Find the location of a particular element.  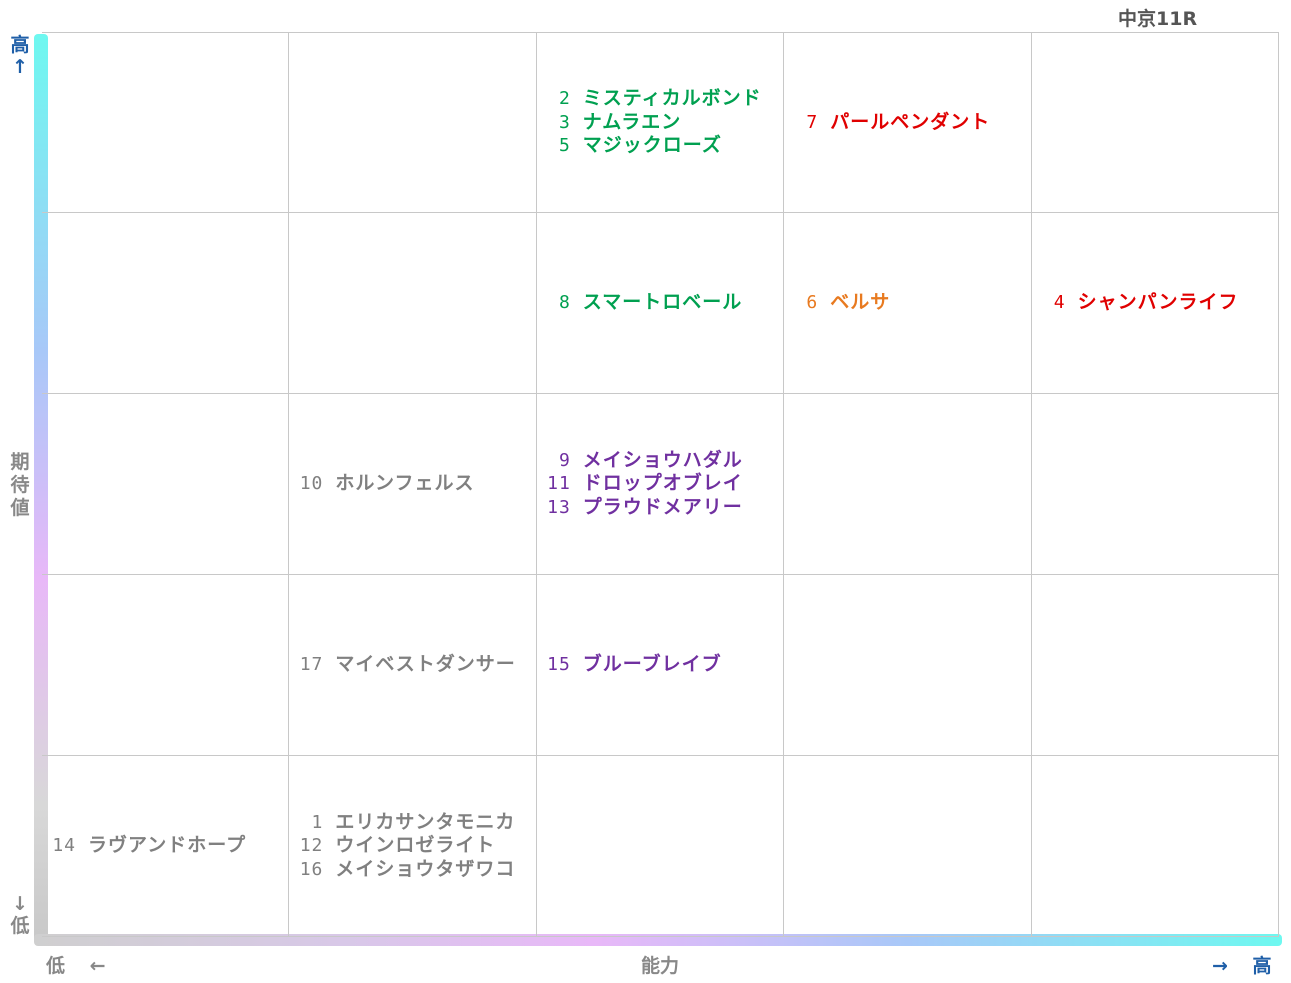

grid-cell-r1-c4: 4 シャンパンライフ is located at coordinates (1155, 303).